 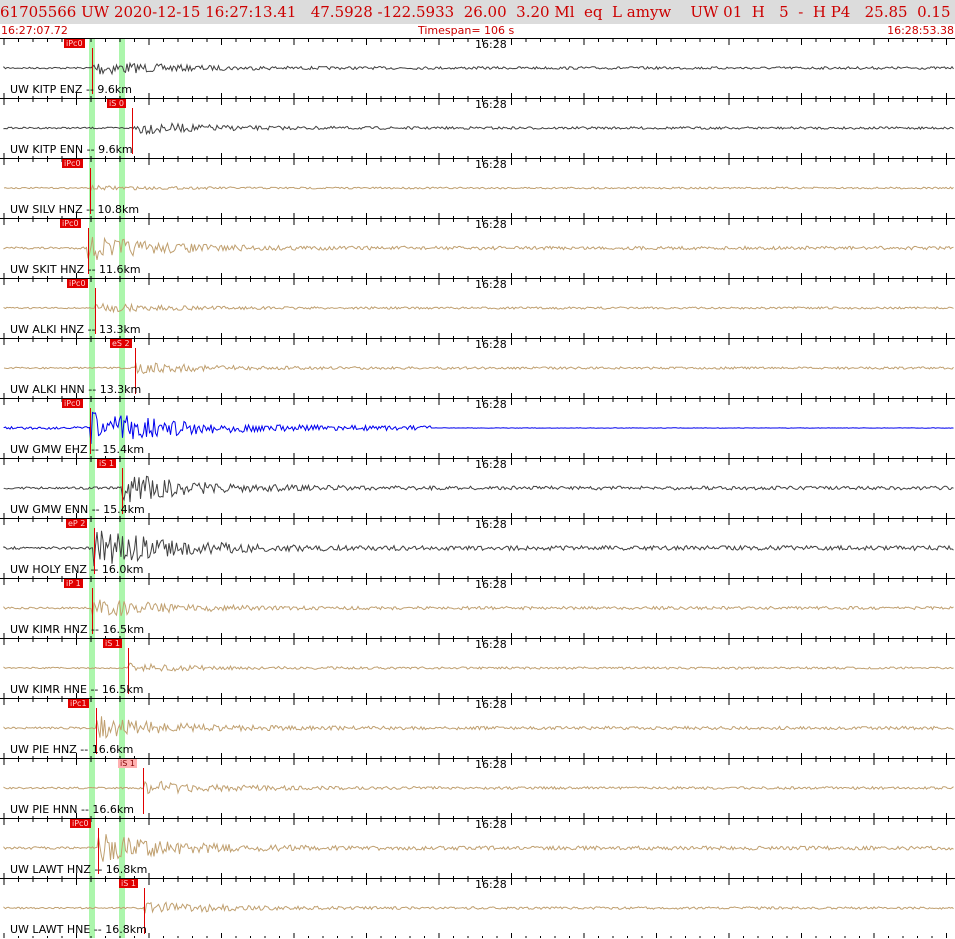 I want to click on station-channel-label: UW KIMR HNE -- 16.5km, so click(x=77, y=689).